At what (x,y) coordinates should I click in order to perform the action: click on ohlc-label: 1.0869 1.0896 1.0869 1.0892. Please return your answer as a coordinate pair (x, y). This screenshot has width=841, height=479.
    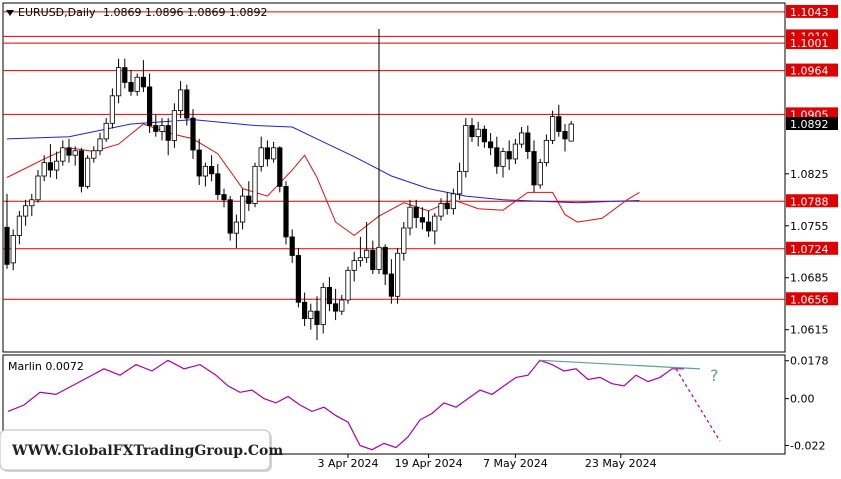
    Looking at the image, I should click on (185, 12).